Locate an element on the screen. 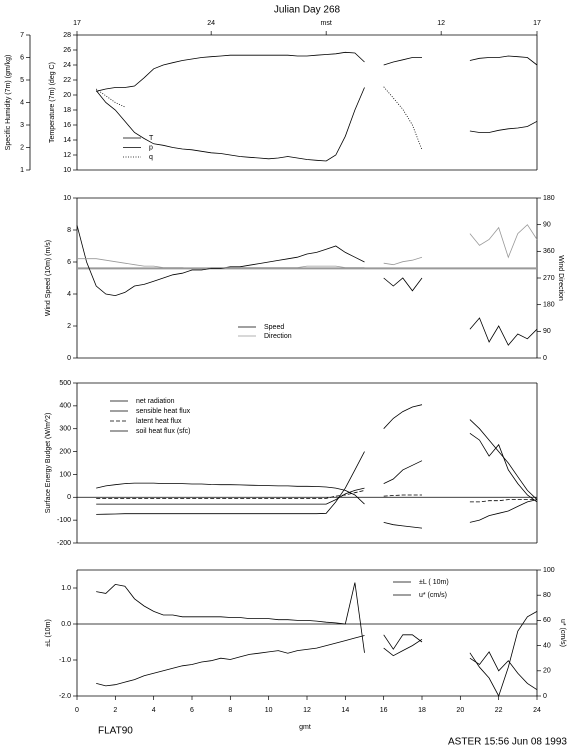  y-axis-label: Surface Energy Budget (W/m^2) is located at coordinates (48, 463).